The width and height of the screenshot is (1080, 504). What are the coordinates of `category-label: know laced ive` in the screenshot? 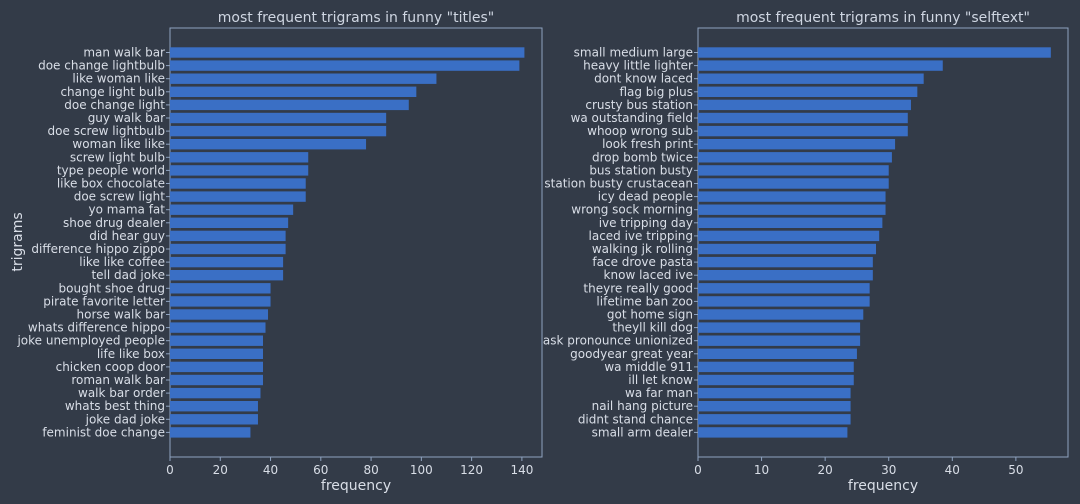 It's located at (648, 275).